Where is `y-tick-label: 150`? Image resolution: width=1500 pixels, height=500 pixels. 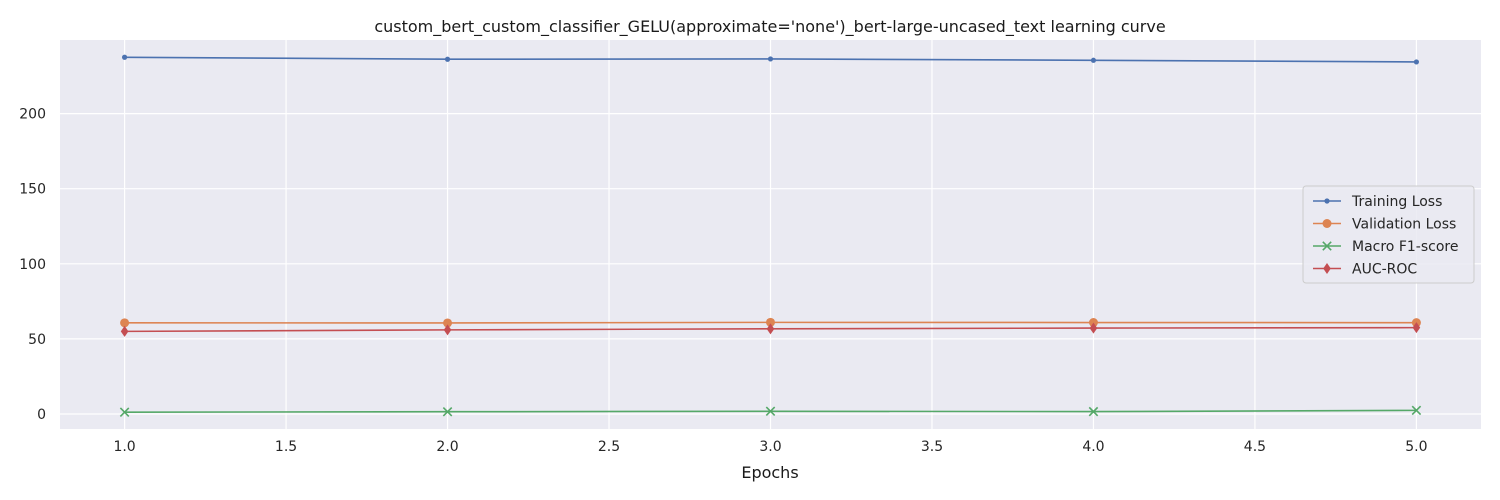 y-tick-label: 150 is located at coordinates (32, 190).